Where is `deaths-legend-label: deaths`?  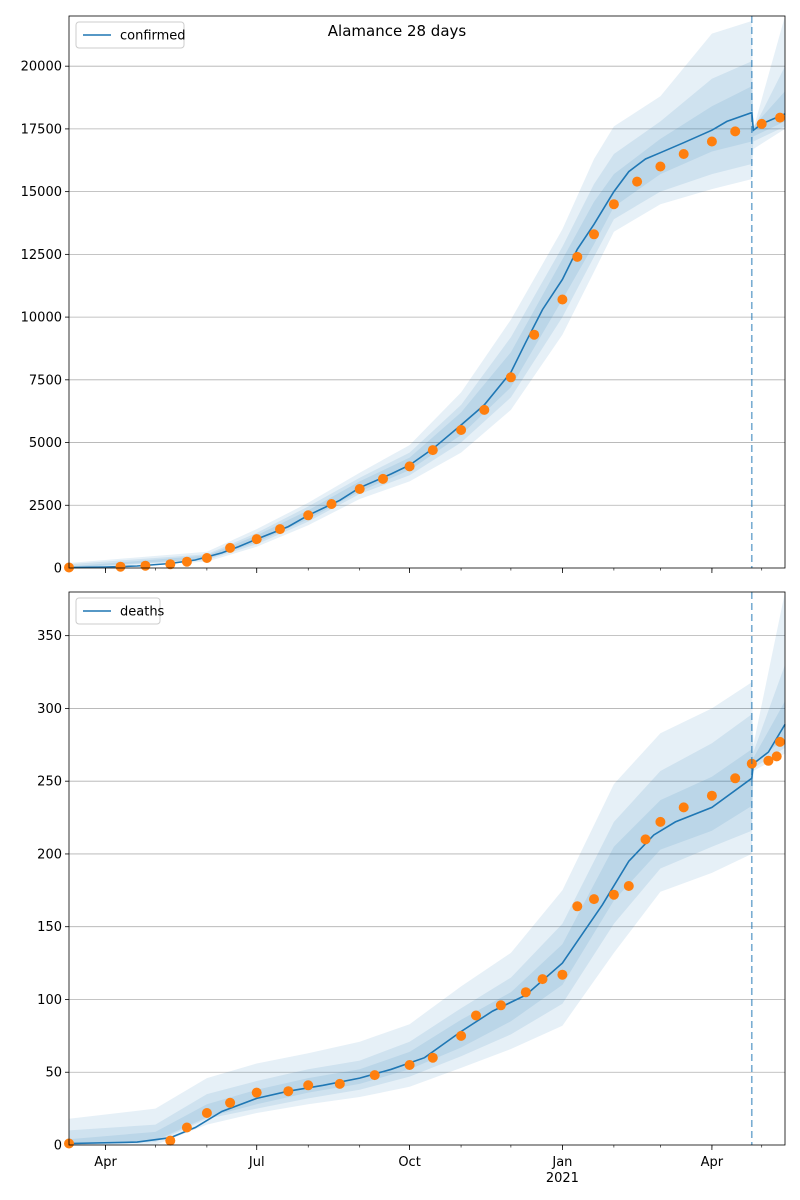
deaths-legend-label: deaths is located at coordinates (142, 612).